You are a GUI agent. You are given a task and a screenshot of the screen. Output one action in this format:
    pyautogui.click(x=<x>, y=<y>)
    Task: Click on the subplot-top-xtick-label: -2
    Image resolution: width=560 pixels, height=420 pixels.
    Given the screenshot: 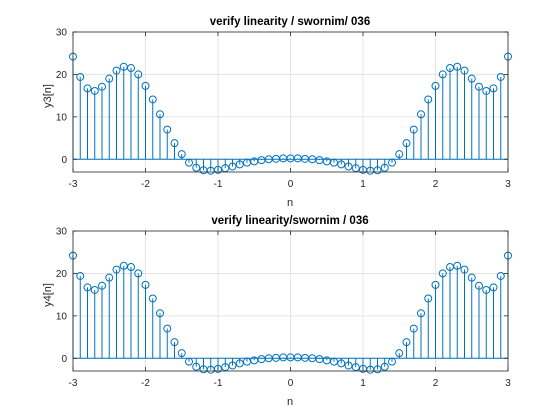 What is the action you would take?
    pyautogui.click(x=145, y=184)
    